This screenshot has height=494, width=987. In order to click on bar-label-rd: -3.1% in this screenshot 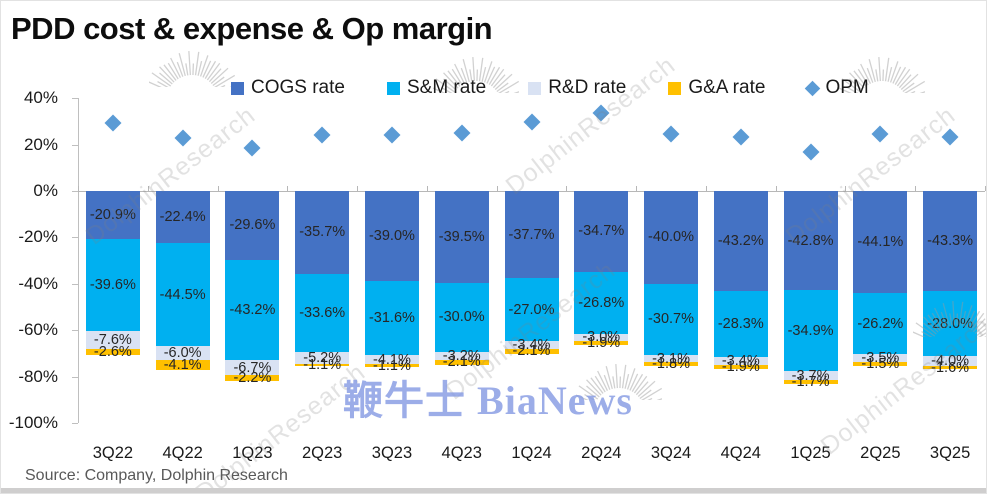, I will do `click(671, 358)`.